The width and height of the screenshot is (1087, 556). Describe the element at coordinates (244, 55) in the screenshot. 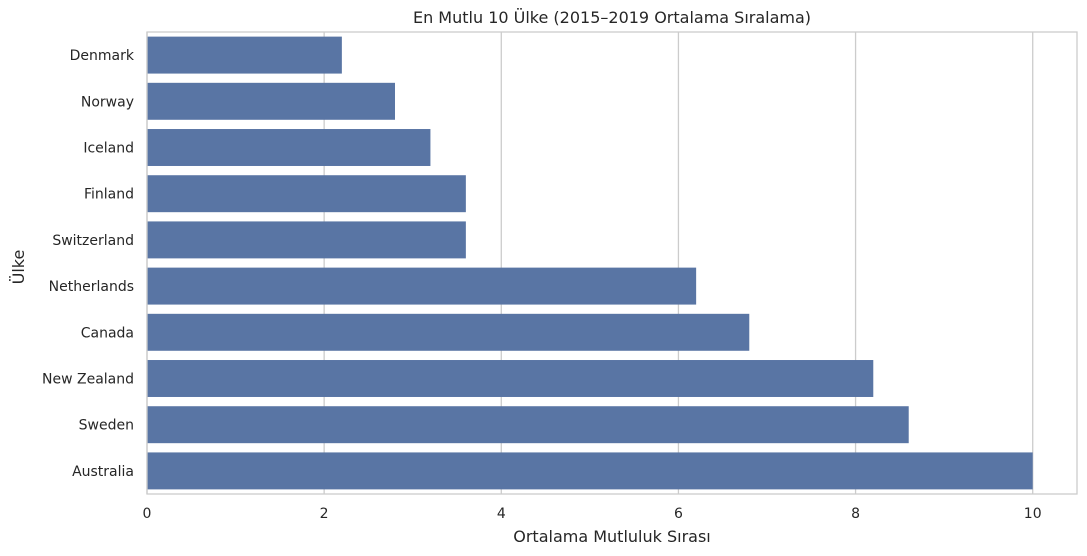

I see `bar-denmark` at that location.